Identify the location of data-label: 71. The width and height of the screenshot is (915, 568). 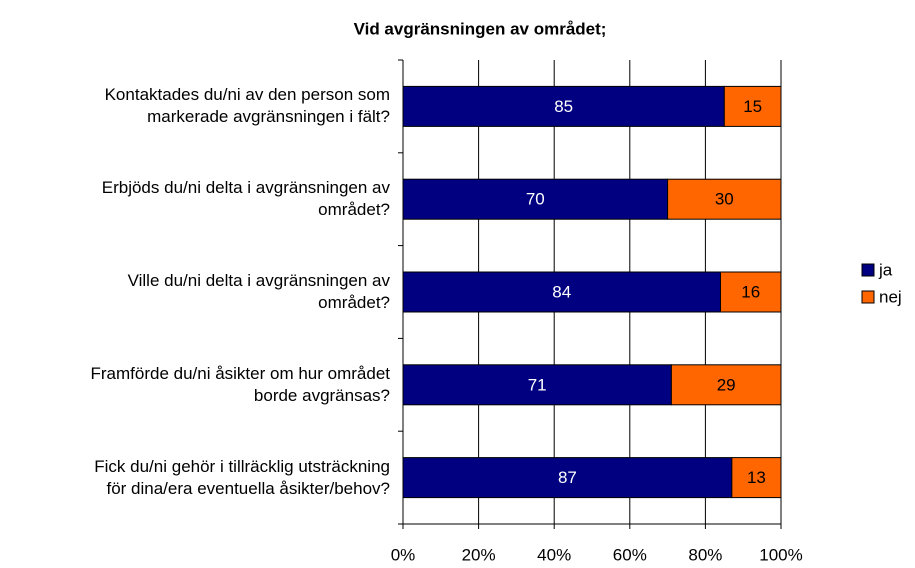
(537, 384).